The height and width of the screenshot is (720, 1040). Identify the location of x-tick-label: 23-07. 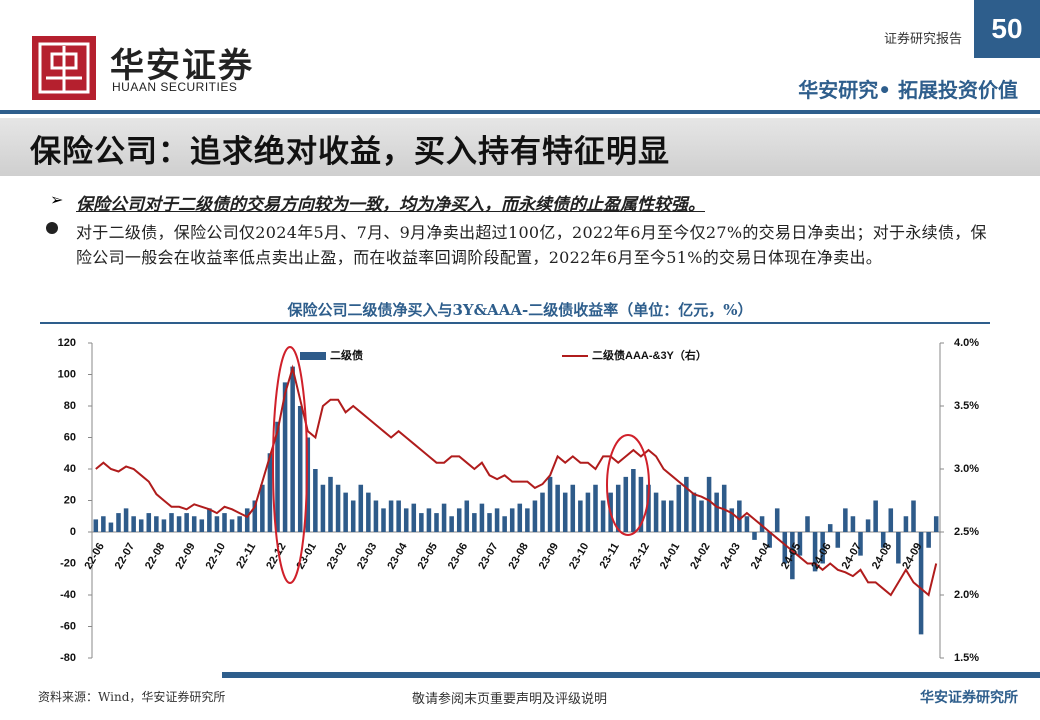
(488, 556).